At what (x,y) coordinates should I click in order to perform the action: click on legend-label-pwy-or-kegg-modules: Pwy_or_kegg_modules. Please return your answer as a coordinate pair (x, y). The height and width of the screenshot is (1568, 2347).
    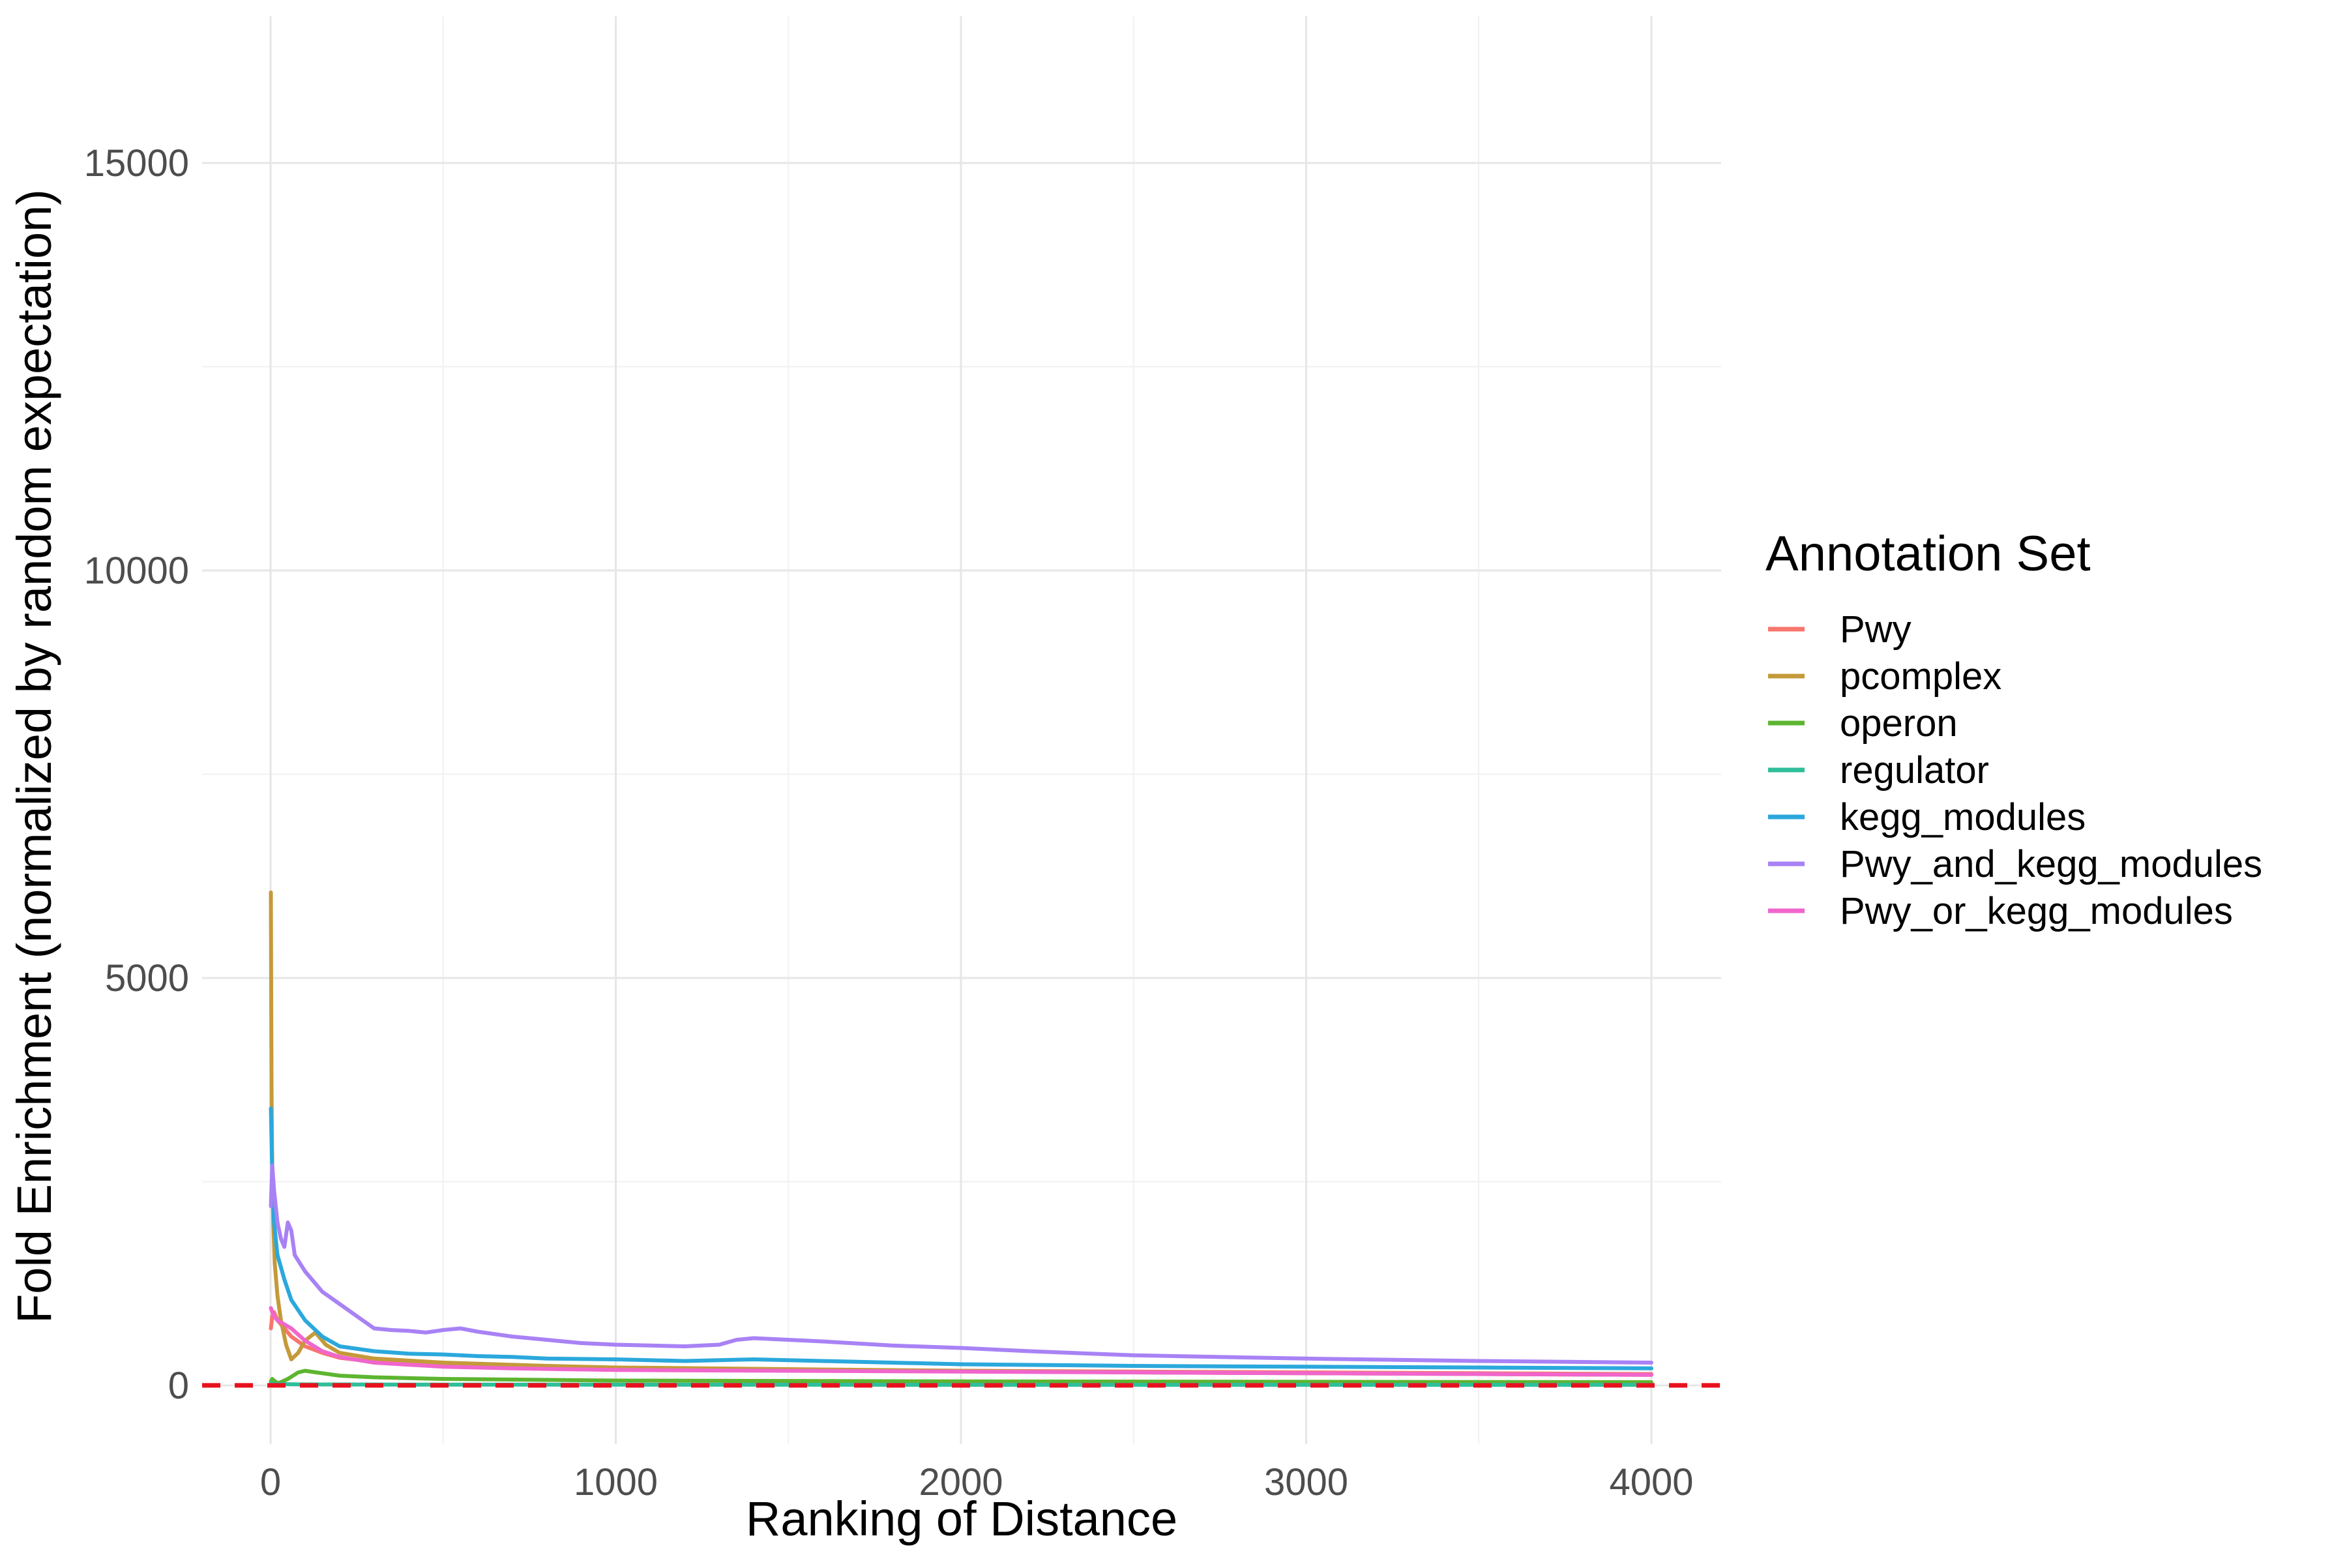
    Looking at the image, I should click on (2037, 911).